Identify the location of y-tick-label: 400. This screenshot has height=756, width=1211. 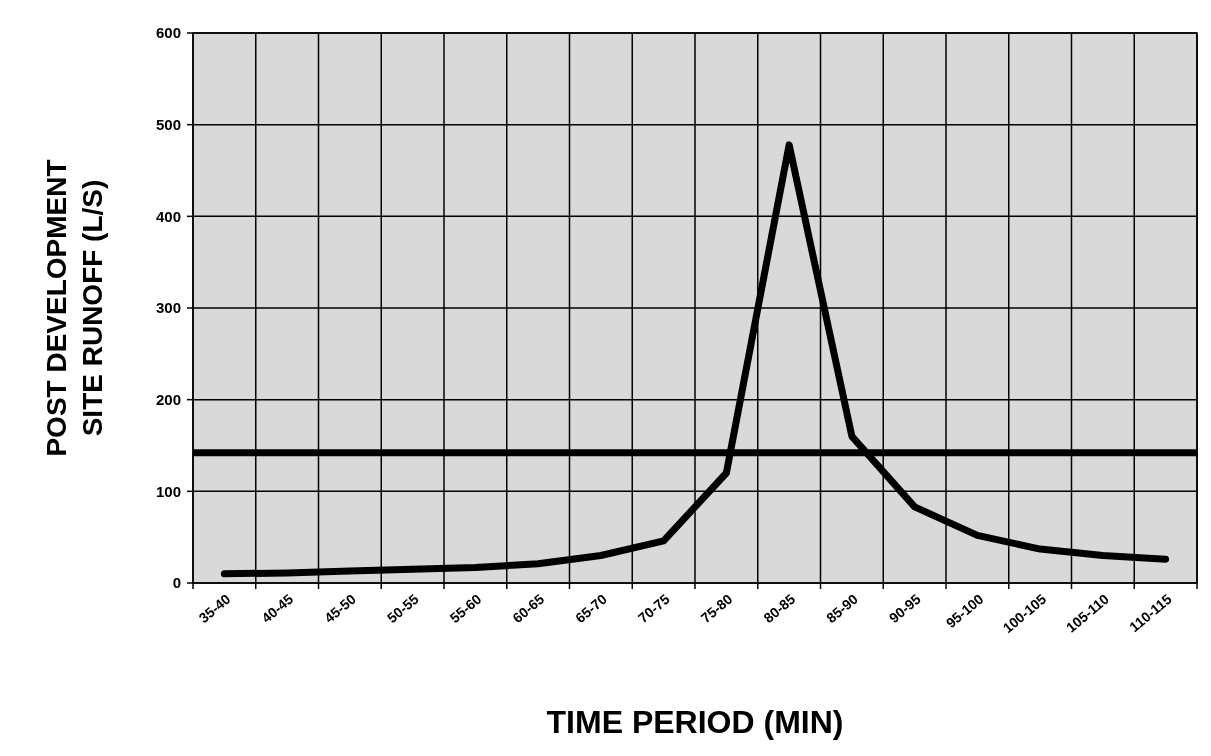
(168, 216).